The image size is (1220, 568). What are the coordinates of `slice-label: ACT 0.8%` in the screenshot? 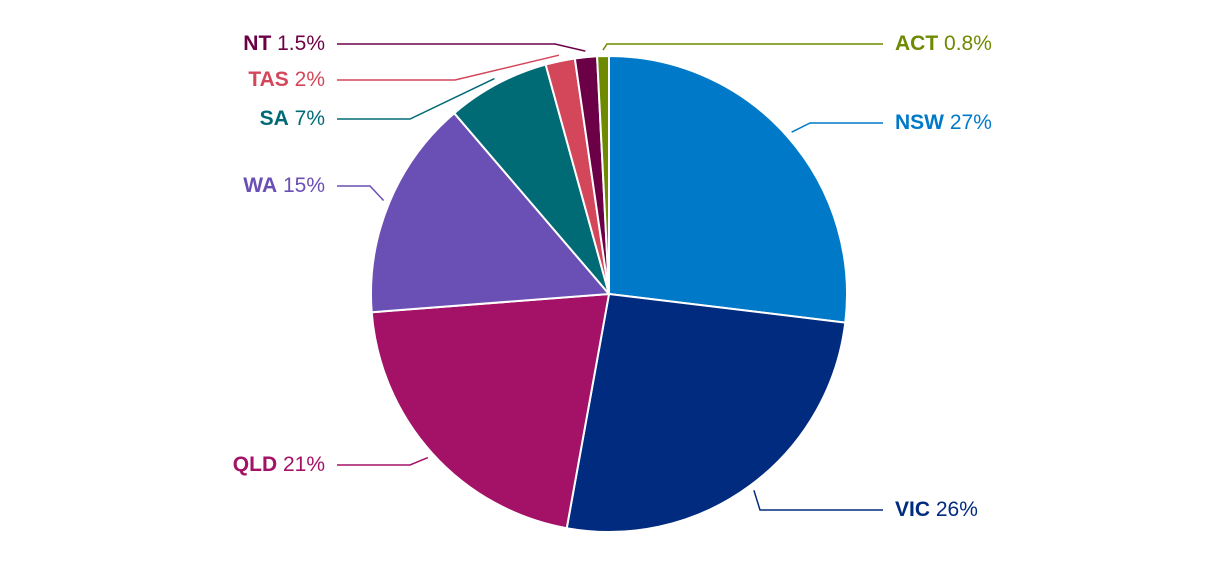 It's located at (943, 43).